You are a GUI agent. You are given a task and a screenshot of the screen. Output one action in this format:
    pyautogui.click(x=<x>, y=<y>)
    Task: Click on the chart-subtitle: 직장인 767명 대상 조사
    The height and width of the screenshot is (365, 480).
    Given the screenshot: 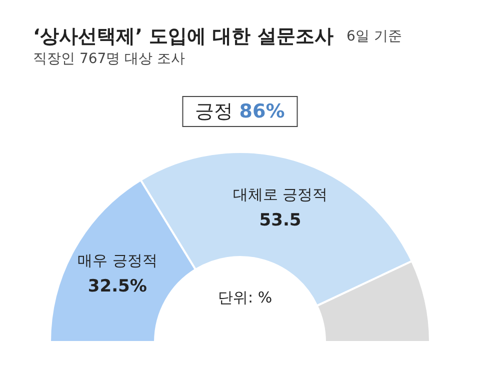 What is the action you would take?
    pyautogui.click(x=109, y=59)
    